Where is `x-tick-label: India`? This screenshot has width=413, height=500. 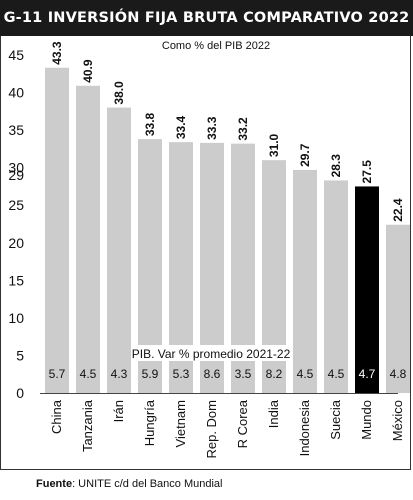 x-tick-label: India is located at coordinates (273, 413).